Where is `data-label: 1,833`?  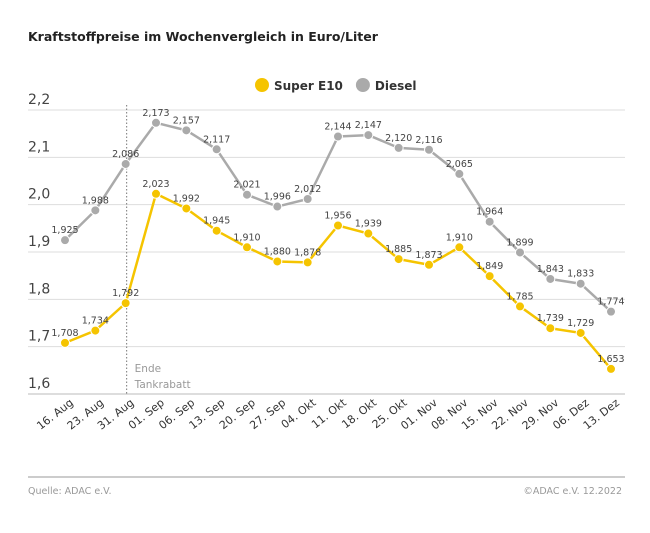
data-label: 1,833 is located at coordinates (580, 274).